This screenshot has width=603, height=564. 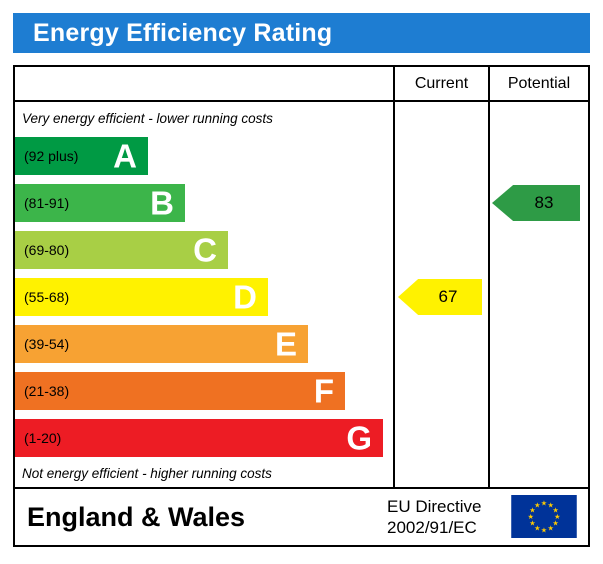 What do you see at coordinates (47, 250) in the screenshot?
I see `band-range: (69-80)` at bounding box center [47, 250].